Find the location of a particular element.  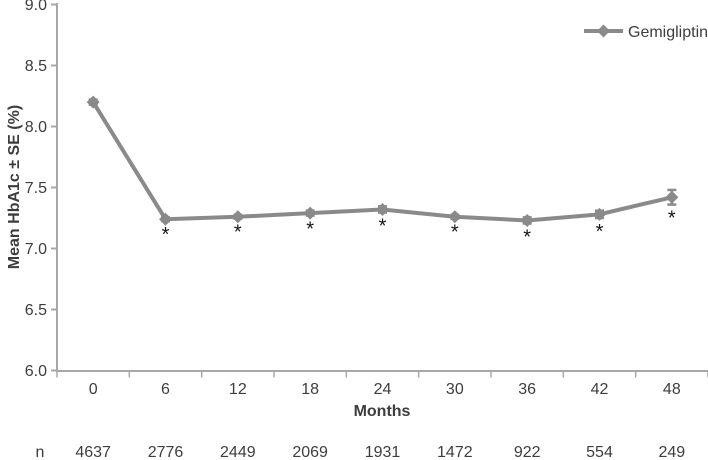

n-row: n 4637 2776 2449 2069 1931 1472 922 554 249 is located at coordinates (361, 452).